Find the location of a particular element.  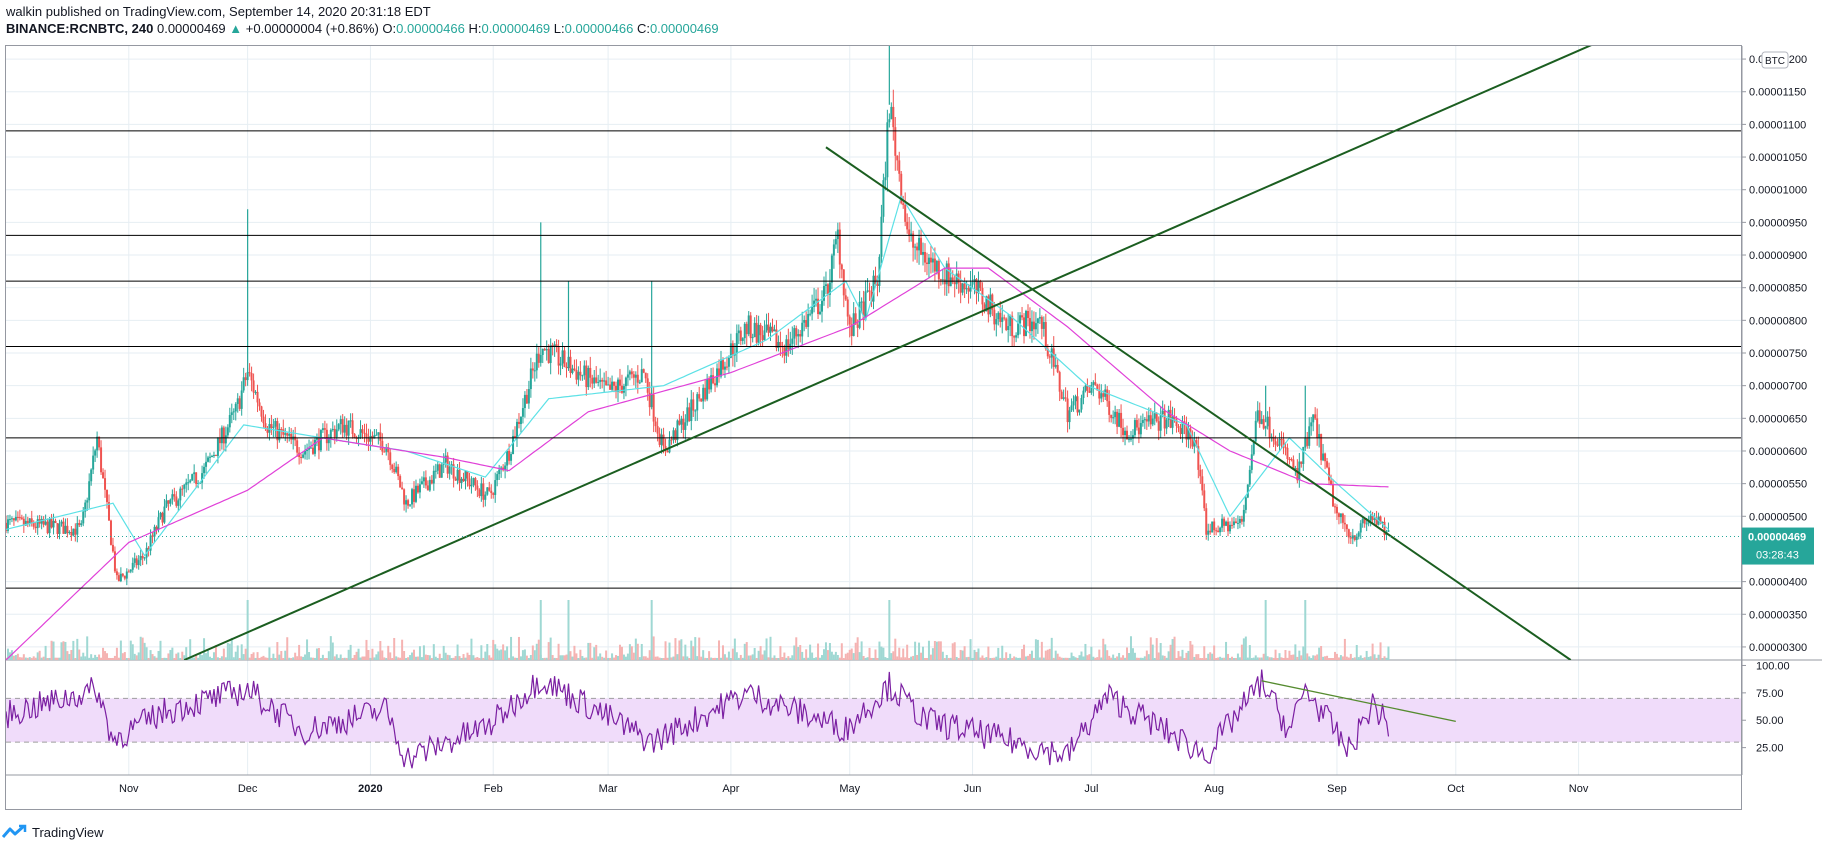

footer-brand: TradingView is located at coordinates (68, 832).